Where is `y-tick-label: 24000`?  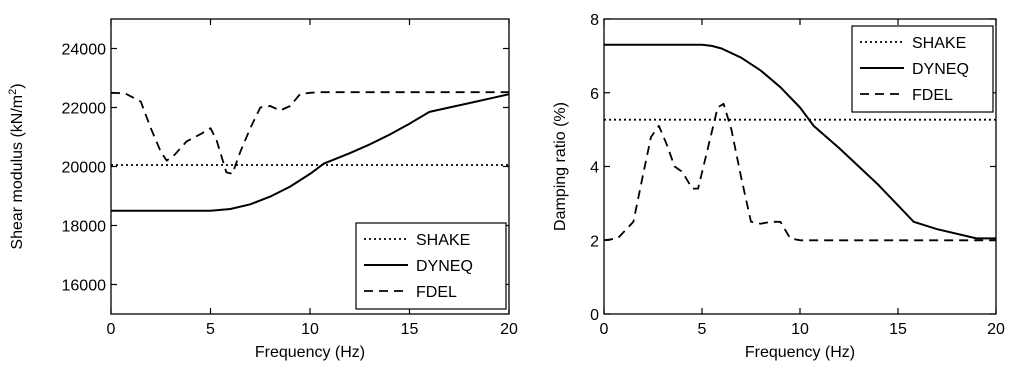
y-tick-label: 24000 is located at coordinates (84, 50).